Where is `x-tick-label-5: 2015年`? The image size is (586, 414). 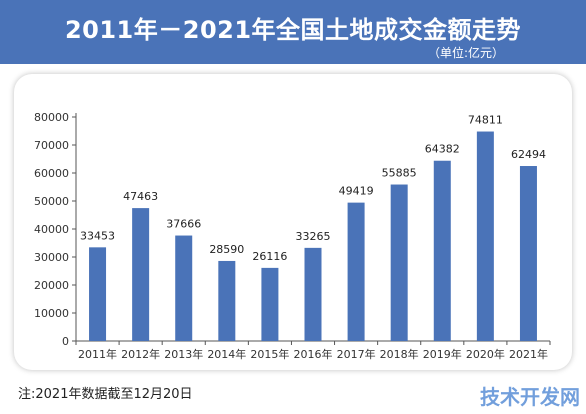 x-tick-label-5: 2015年 is located at coordinates (269, 354).